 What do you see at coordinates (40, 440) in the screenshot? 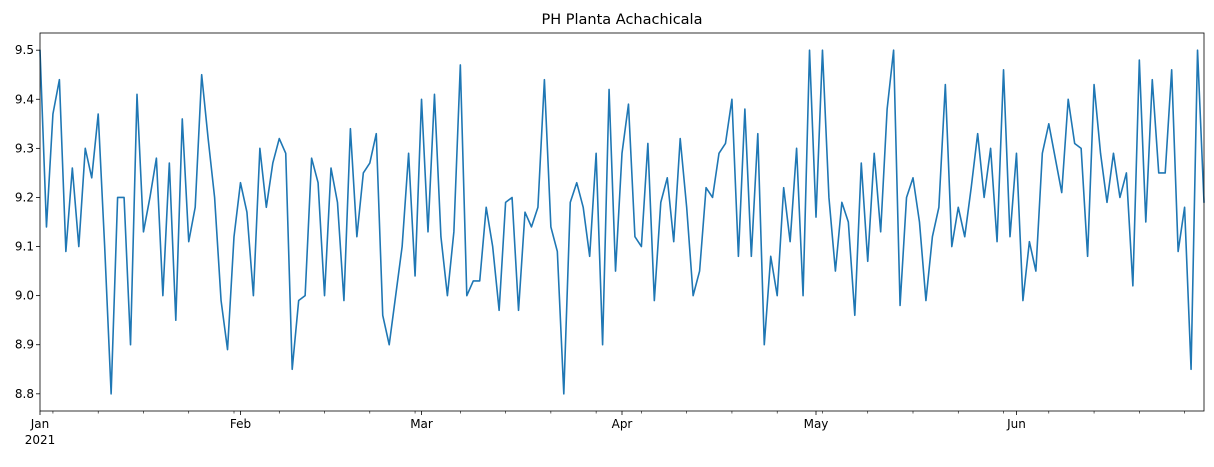
I see `x-tick-year-label: 2021` at bounding box center [40, 440].